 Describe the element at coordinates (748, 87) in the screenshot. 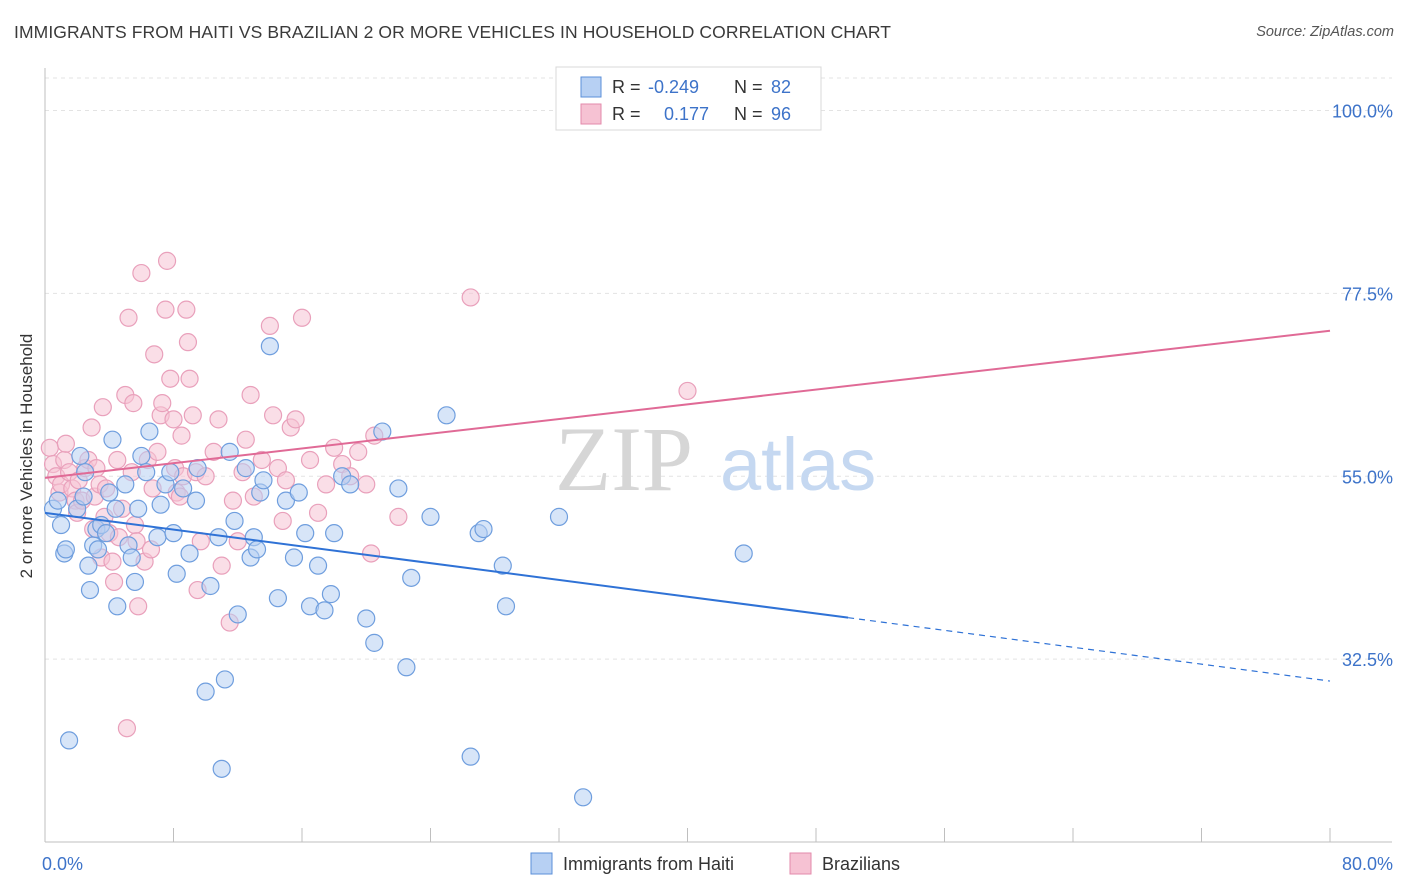

I see `stats-n-label-0: N =` at that location.